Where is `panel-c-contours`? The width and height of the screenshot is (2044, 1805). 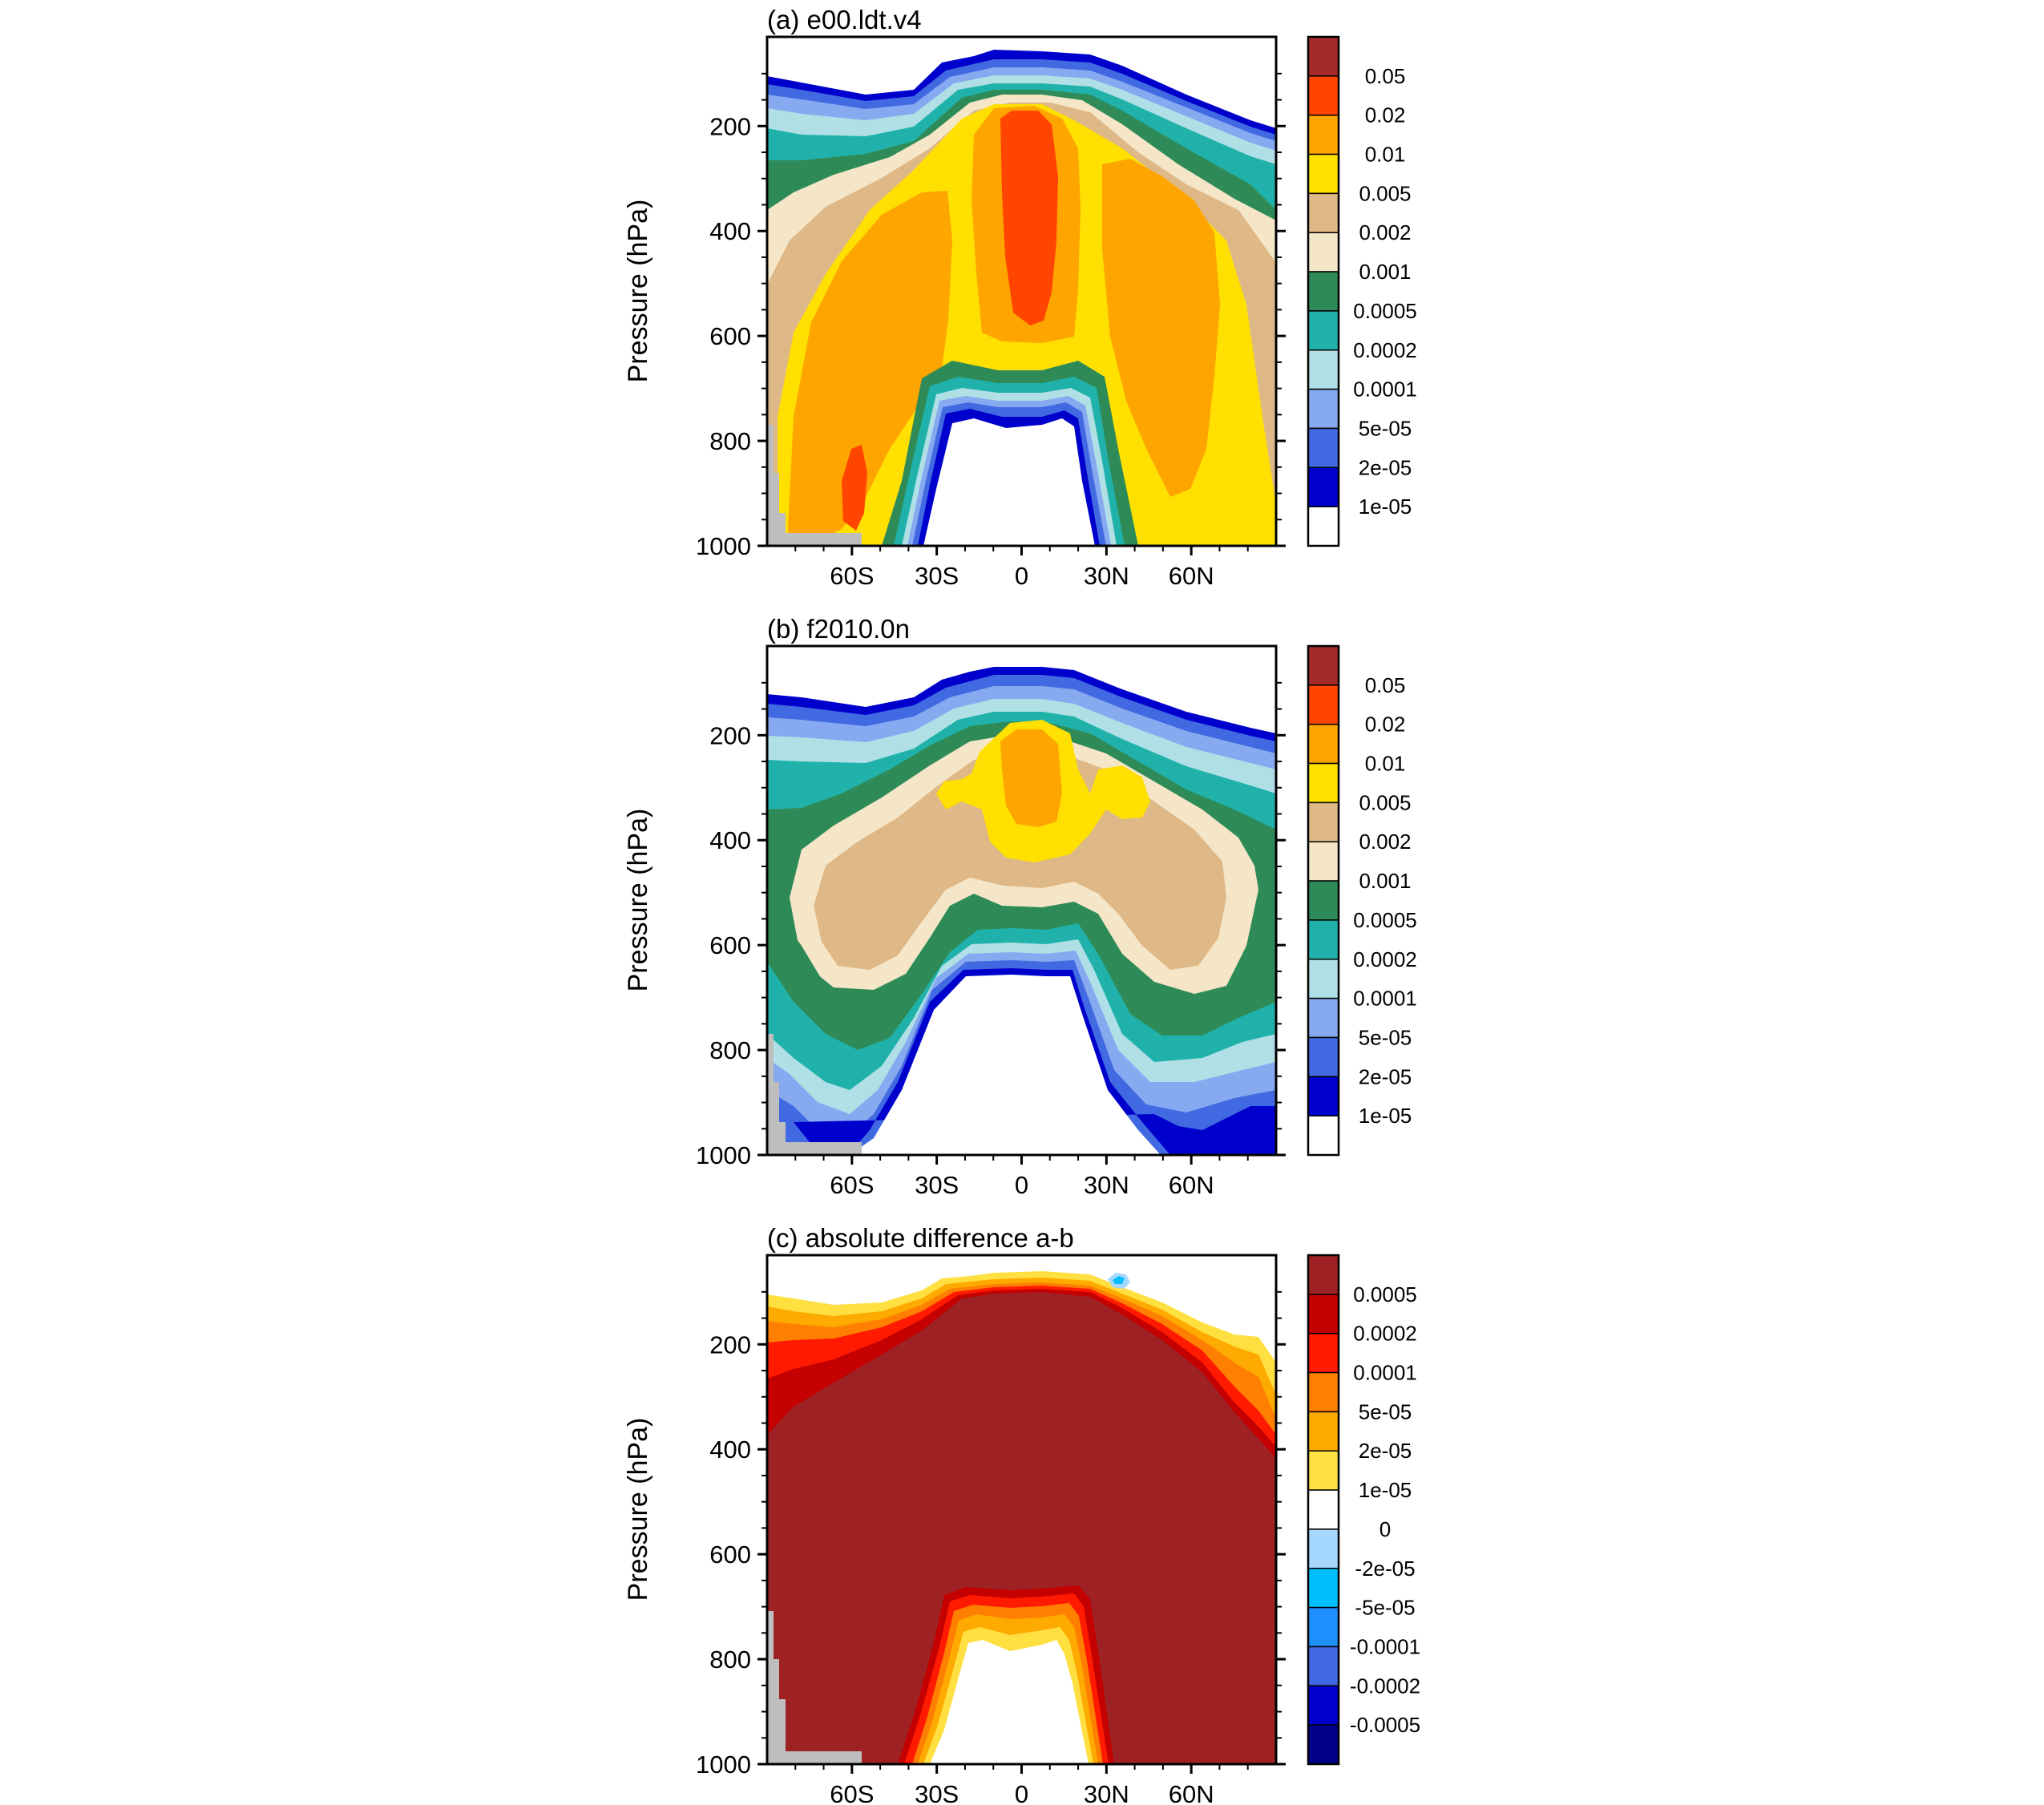 panel-c-contours is located at coordinates (1021, 1509).